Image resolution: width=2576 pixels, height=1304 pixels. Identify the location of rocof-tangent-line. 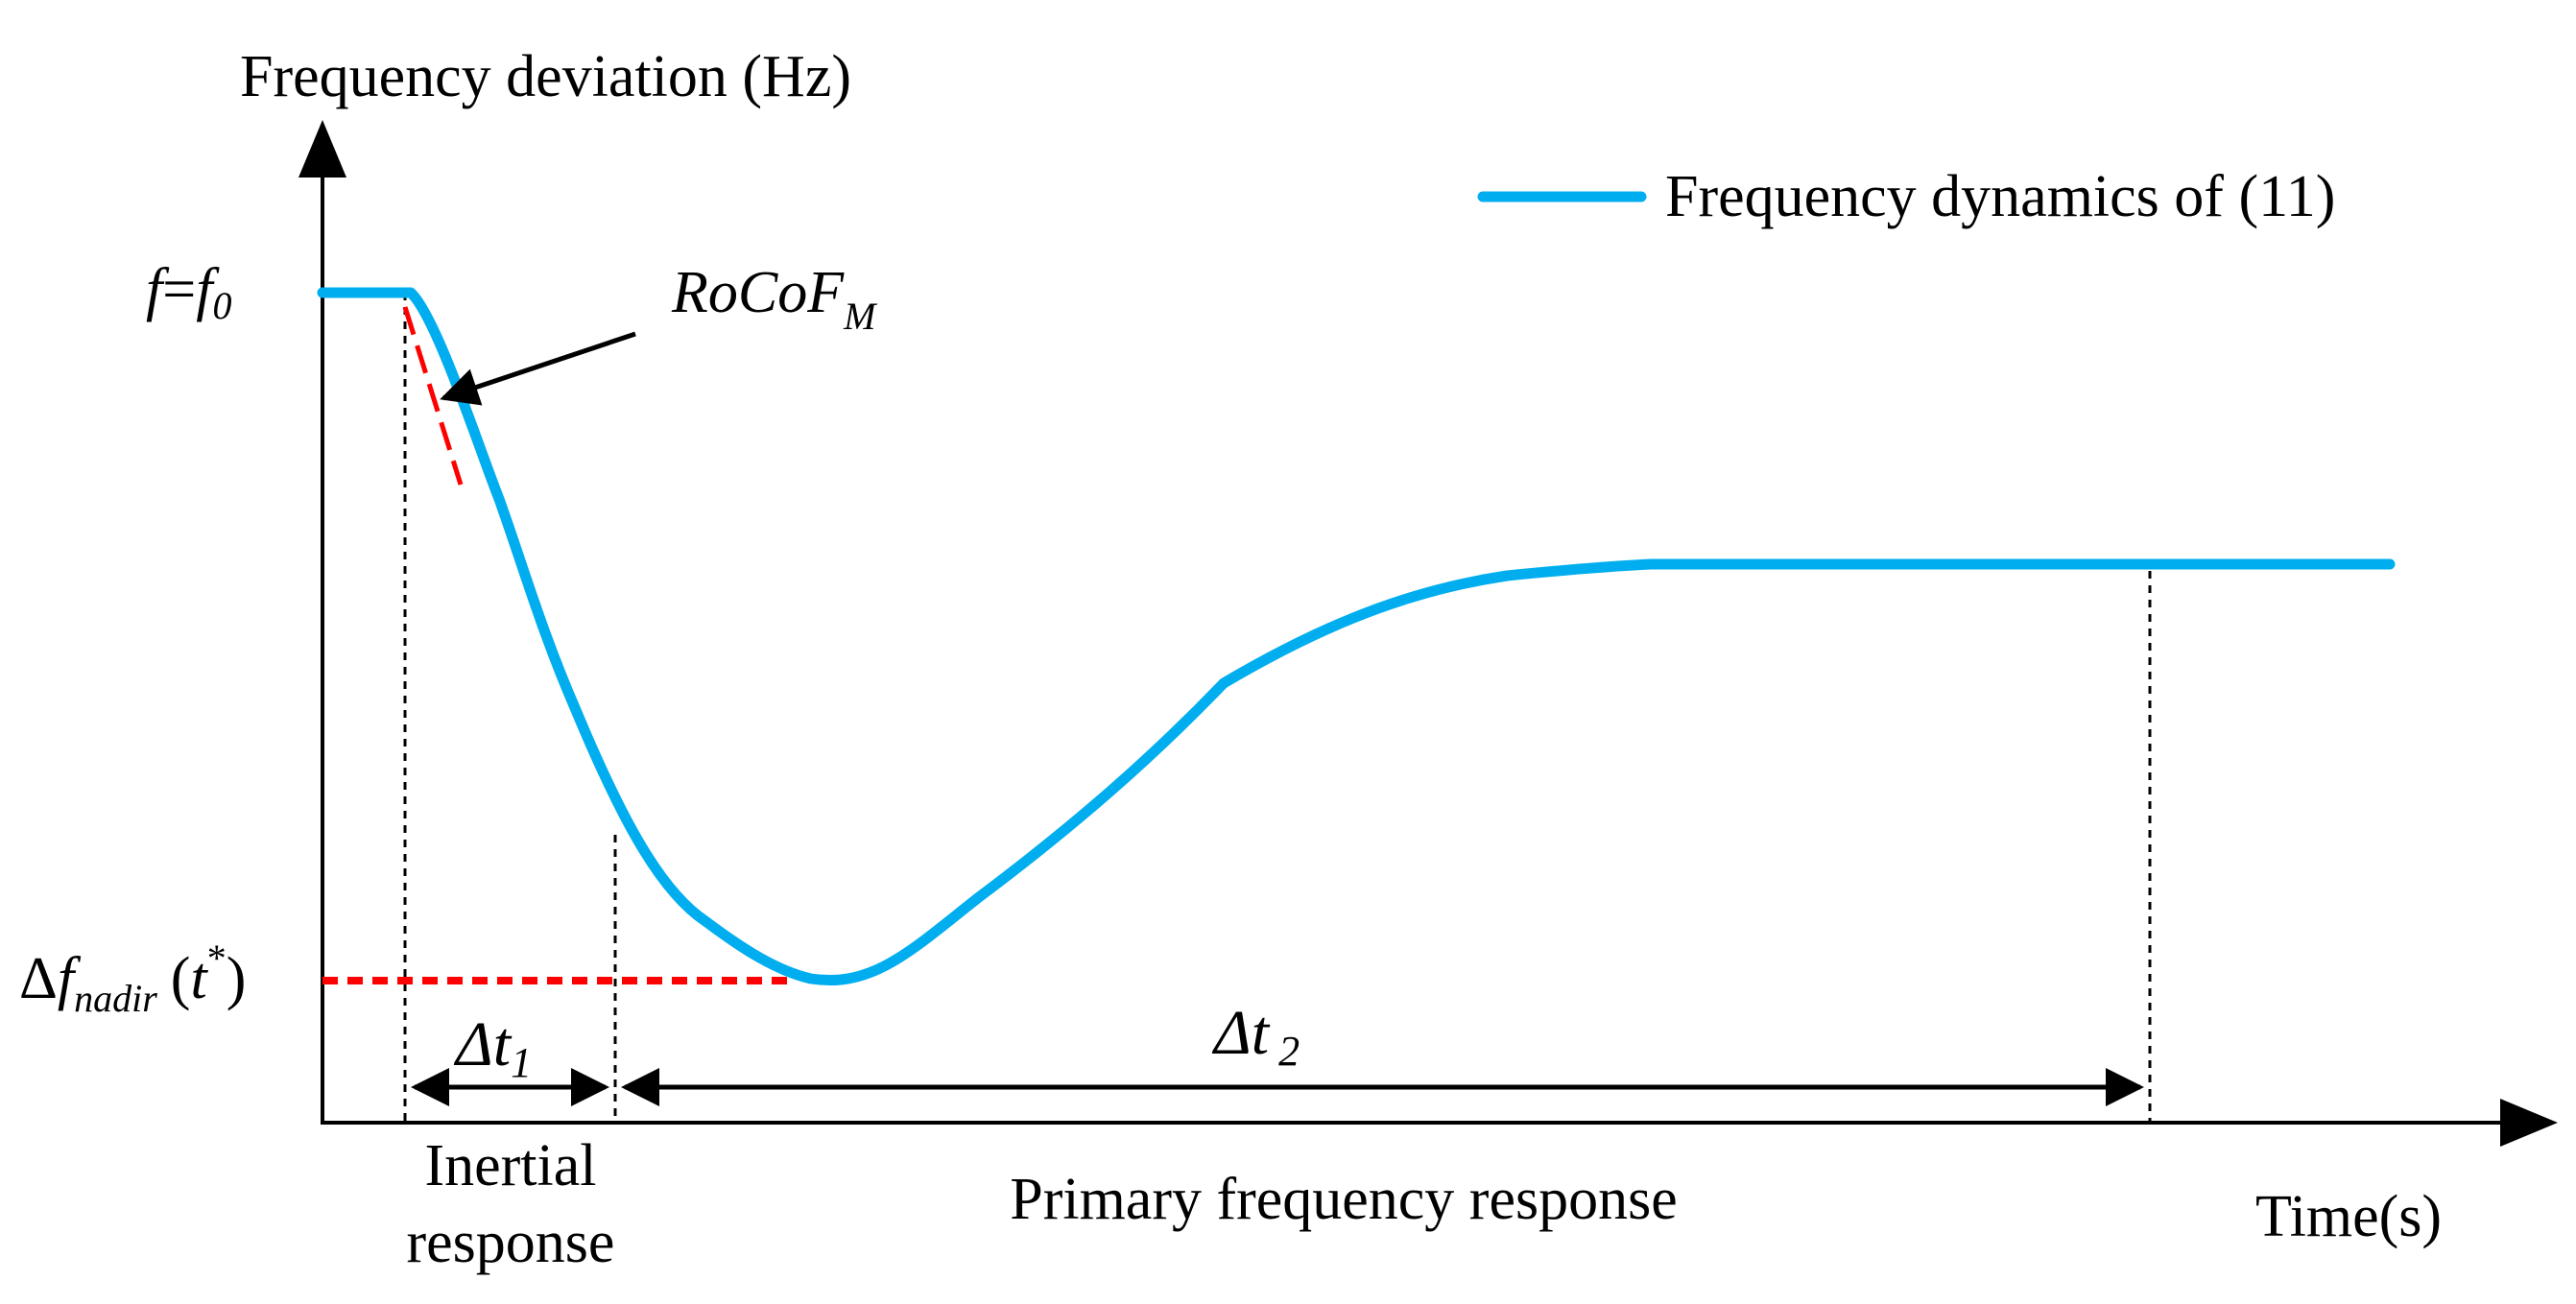
(433, 396).